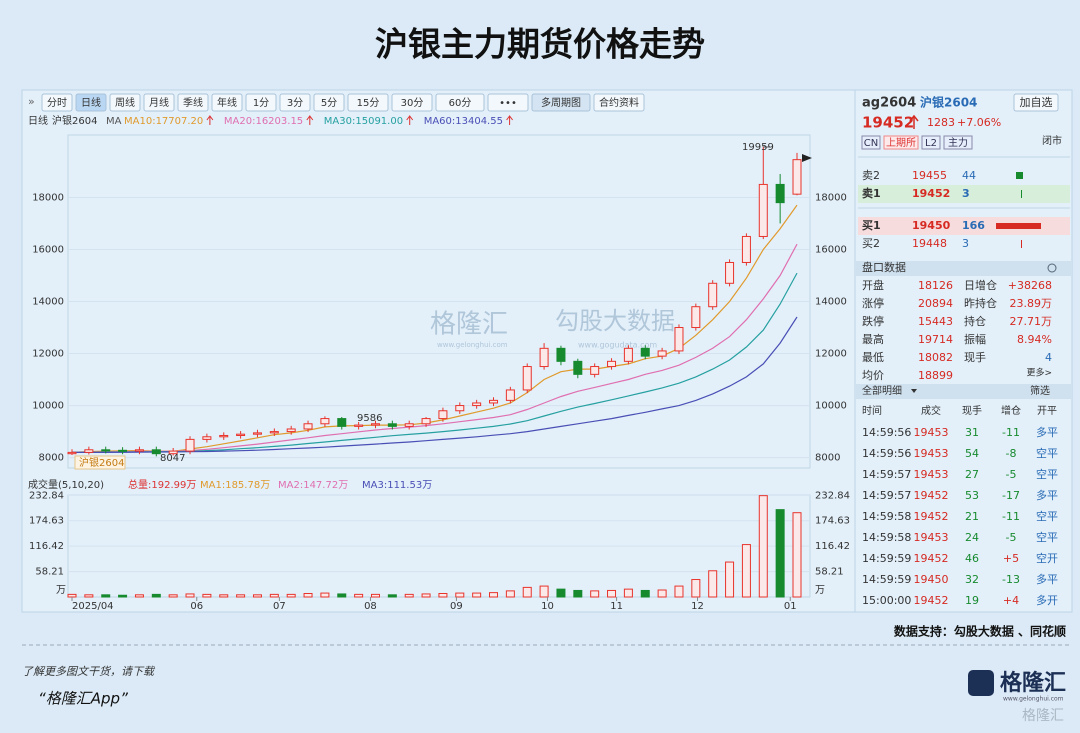 The width and height of the screenshot is (1080, 733). What do you see at coordinates (1040, 390) in the screenshot?
I see `filter-button: 筛选` at bounding box center [1040, 390].